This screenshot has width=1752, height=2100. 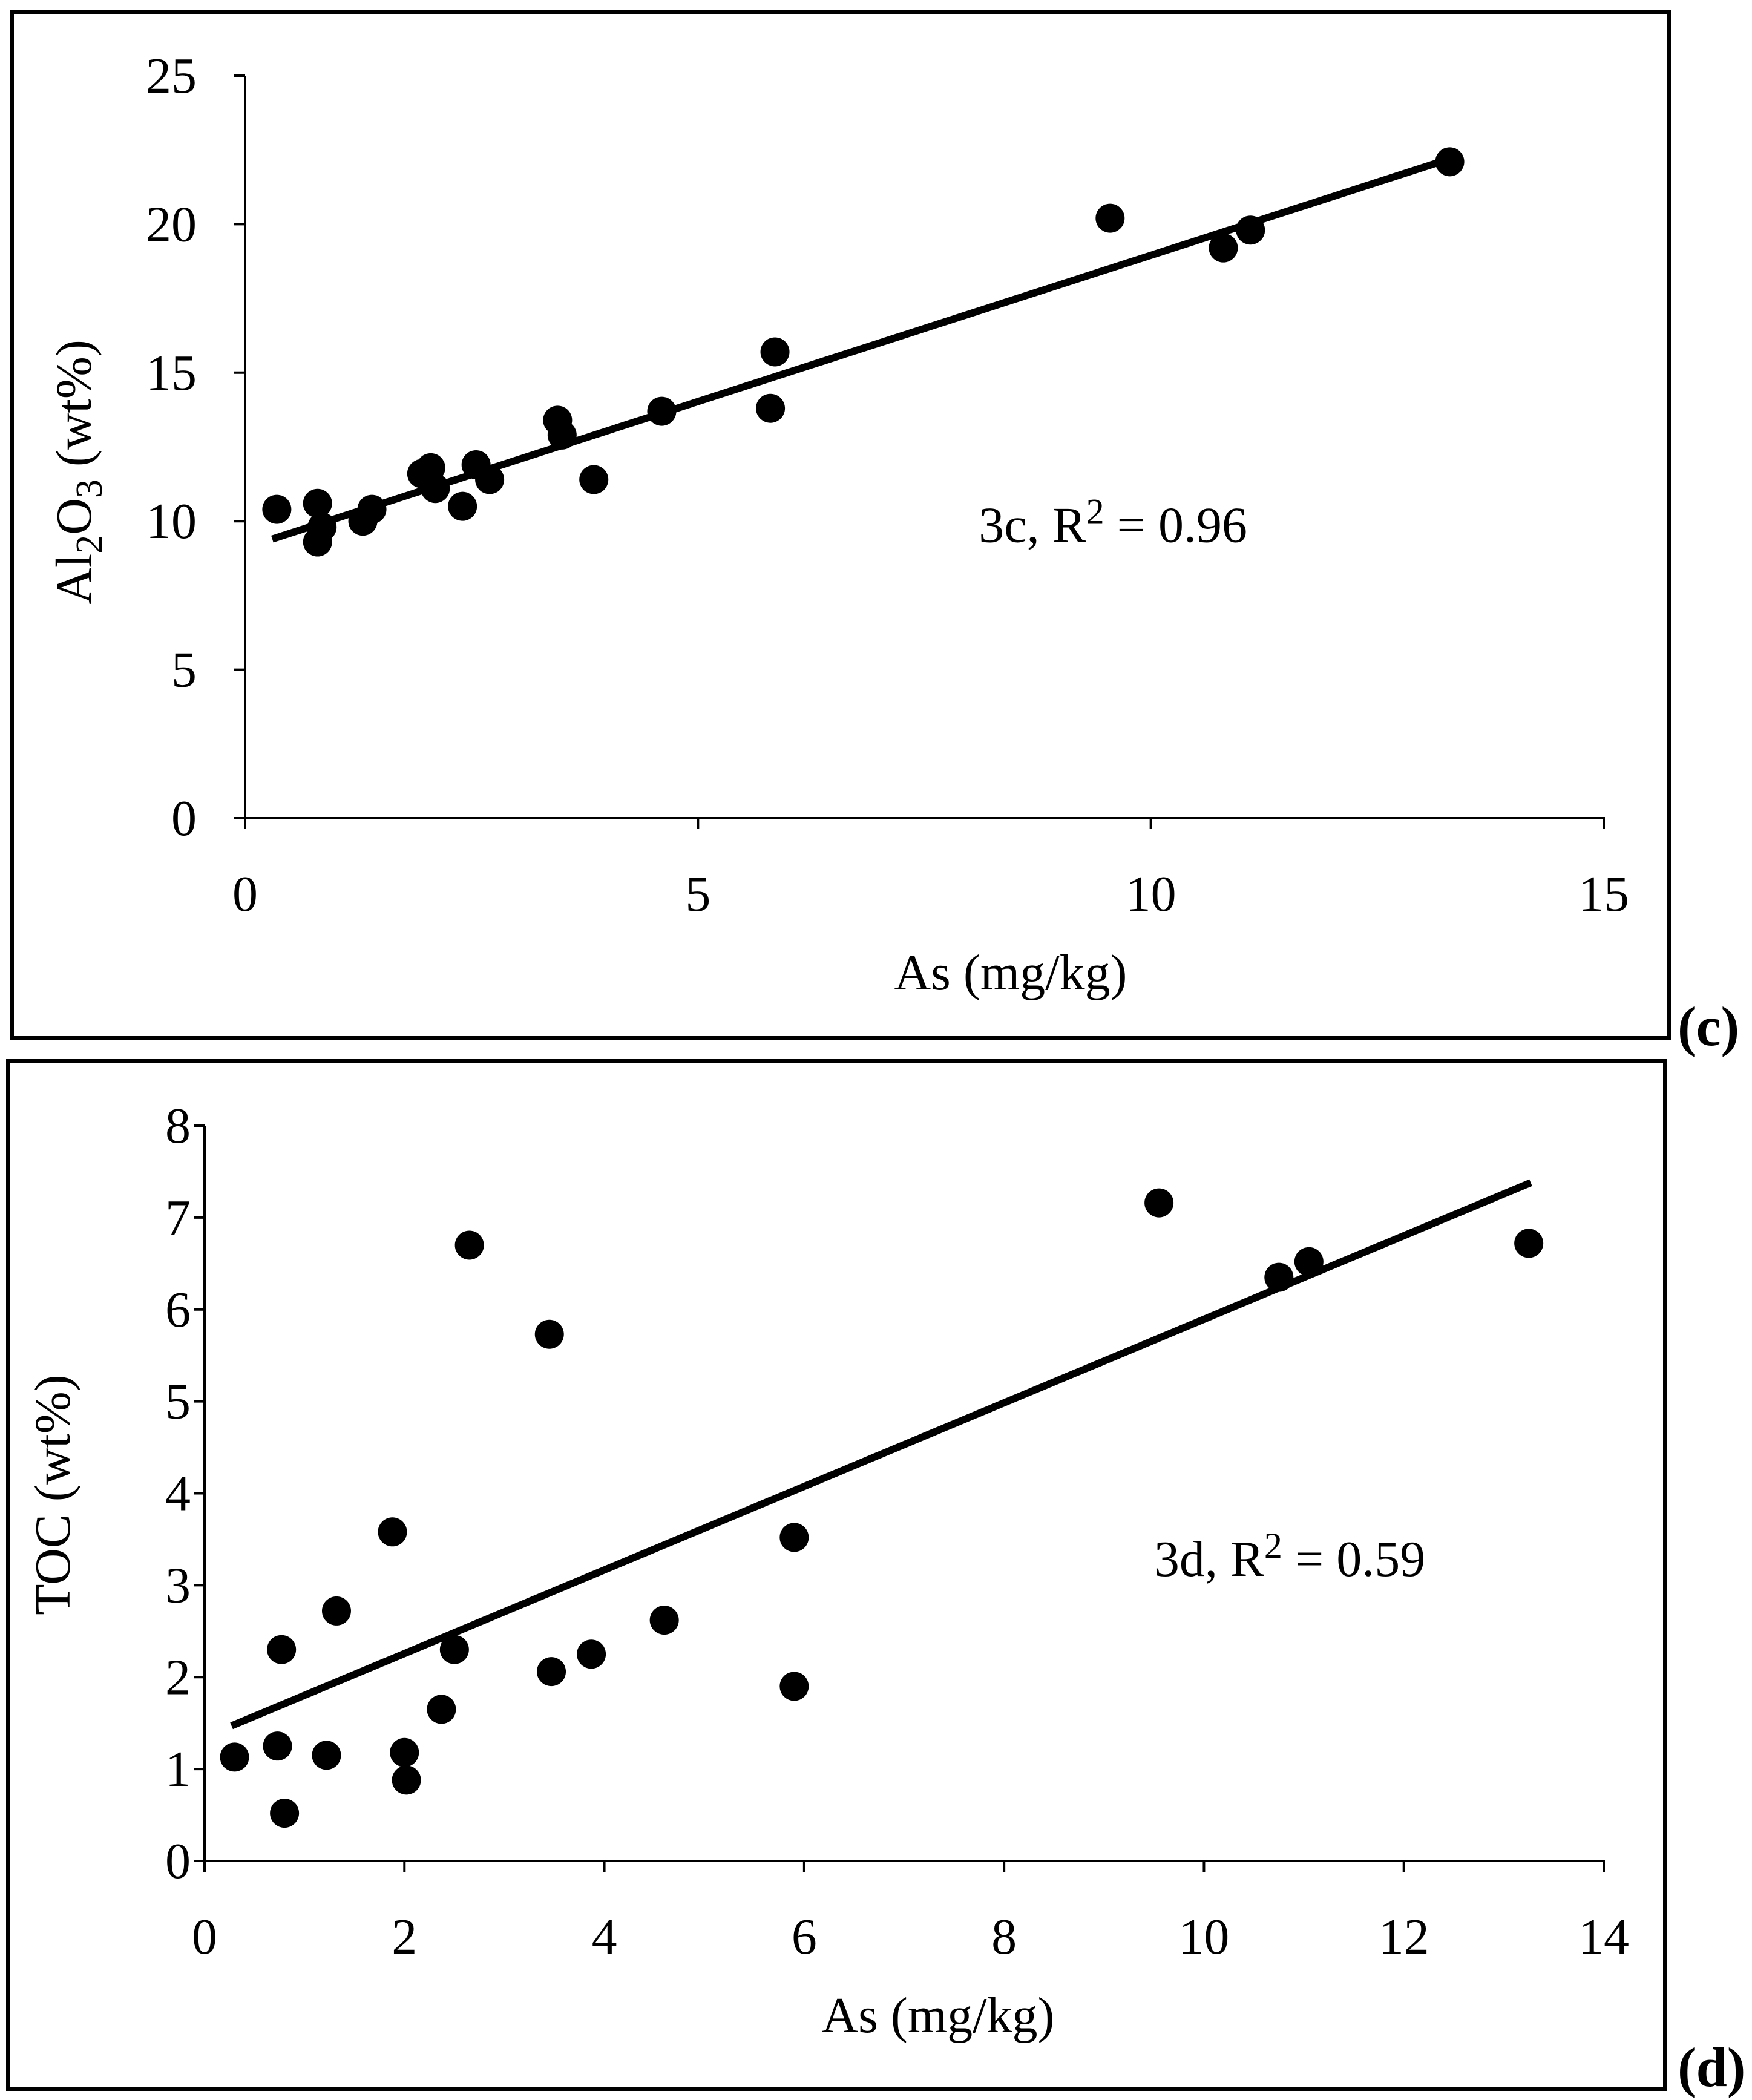 I want to click on chart-c-trendline-group, so click(x=861, y=349).